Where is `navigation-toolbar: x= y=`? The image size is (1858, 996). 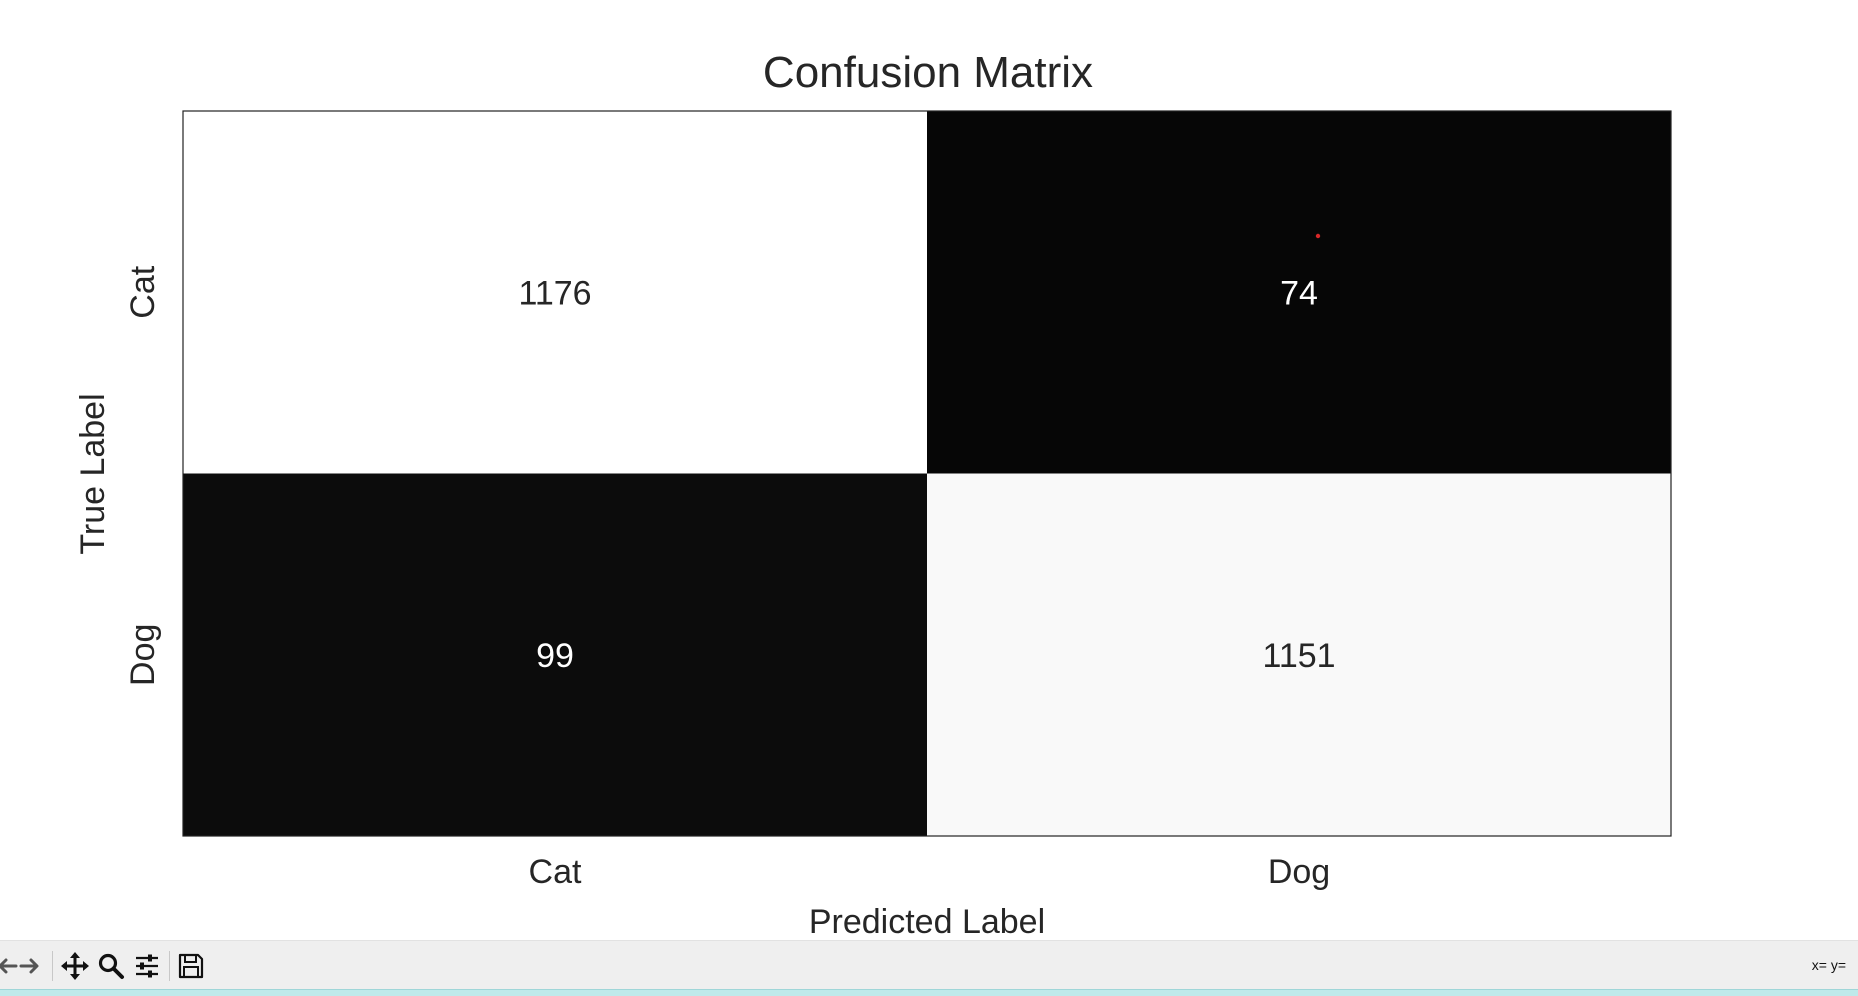
navigation-toolbar: x= y= is located at coordinates (929, 965).